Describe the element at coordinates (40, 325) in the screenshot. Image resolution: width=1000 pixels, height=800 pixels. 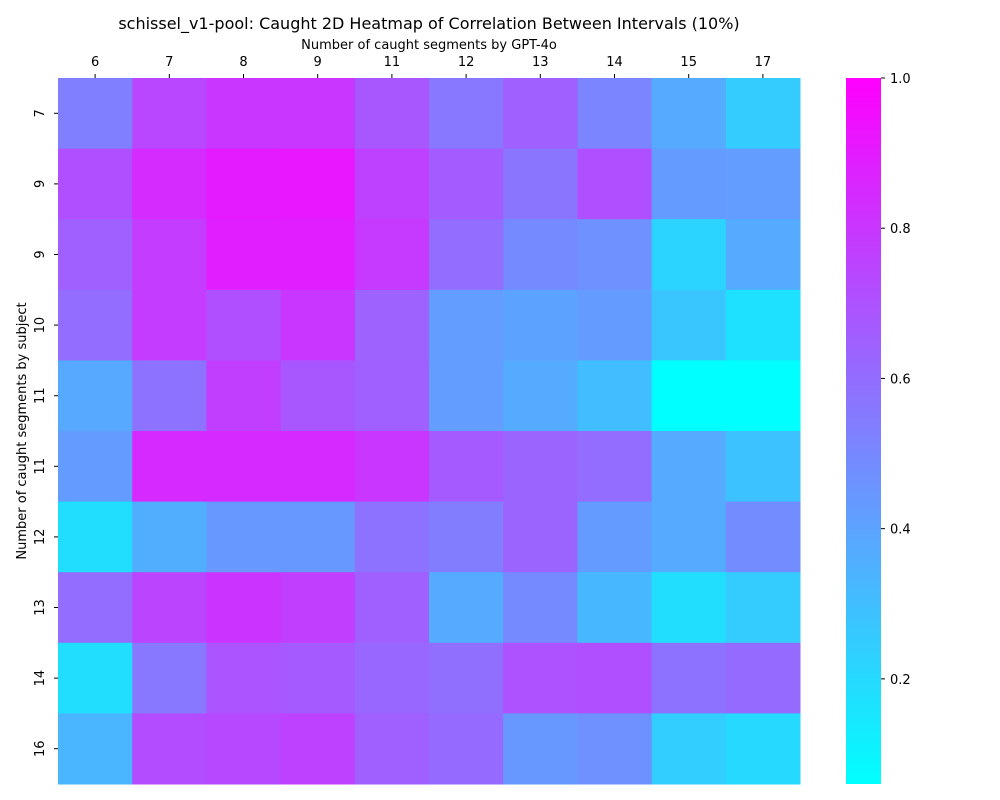
I see `y-tick-label: 10` at that location.